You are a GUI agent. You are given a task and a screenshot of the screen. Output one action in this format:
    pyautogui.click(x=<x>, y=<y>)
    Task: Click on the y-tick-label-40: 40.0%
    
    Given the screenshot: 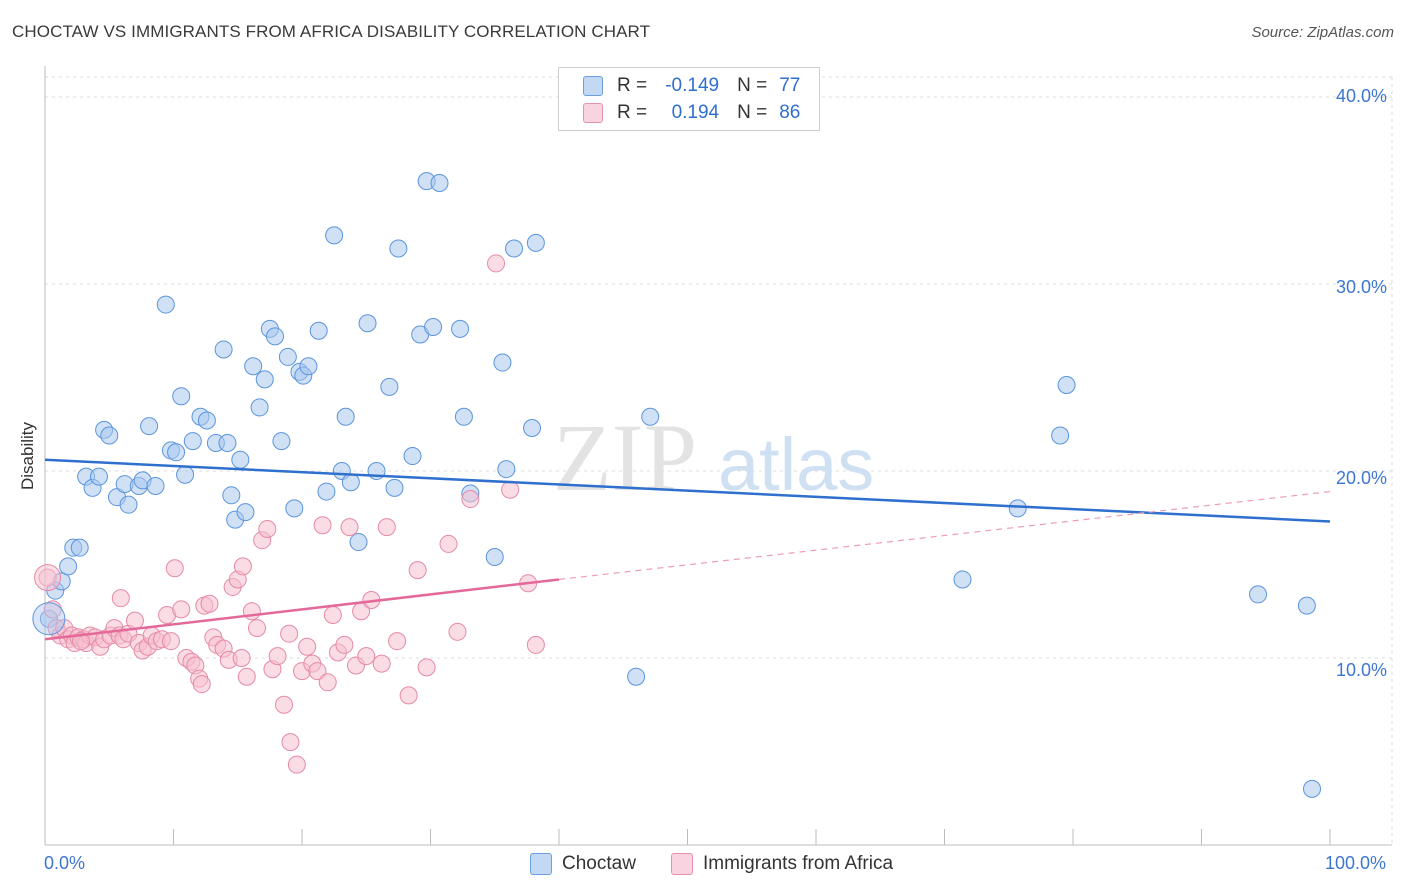 What is the action you would take?
    pyautogui.click(x=1362, y=96)
    